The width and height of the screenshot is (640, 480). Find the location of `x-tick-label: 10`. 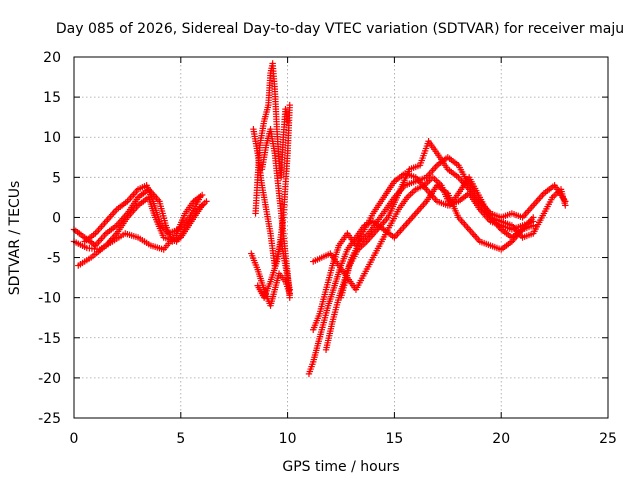

x-tick-label: 10 is located at coordinates (288, 439).